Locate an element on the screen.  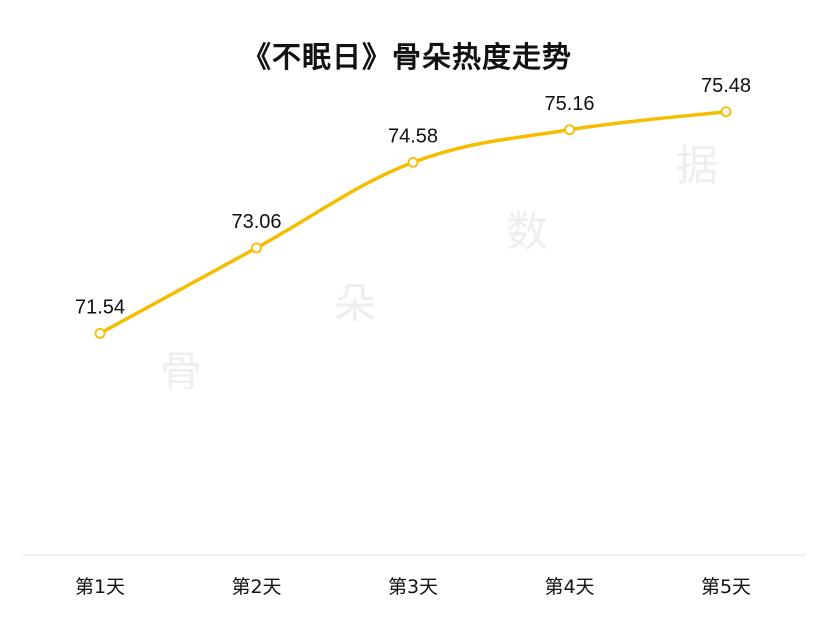
x-tick-label-2: 第2天 is located at coordinates (256, 587).